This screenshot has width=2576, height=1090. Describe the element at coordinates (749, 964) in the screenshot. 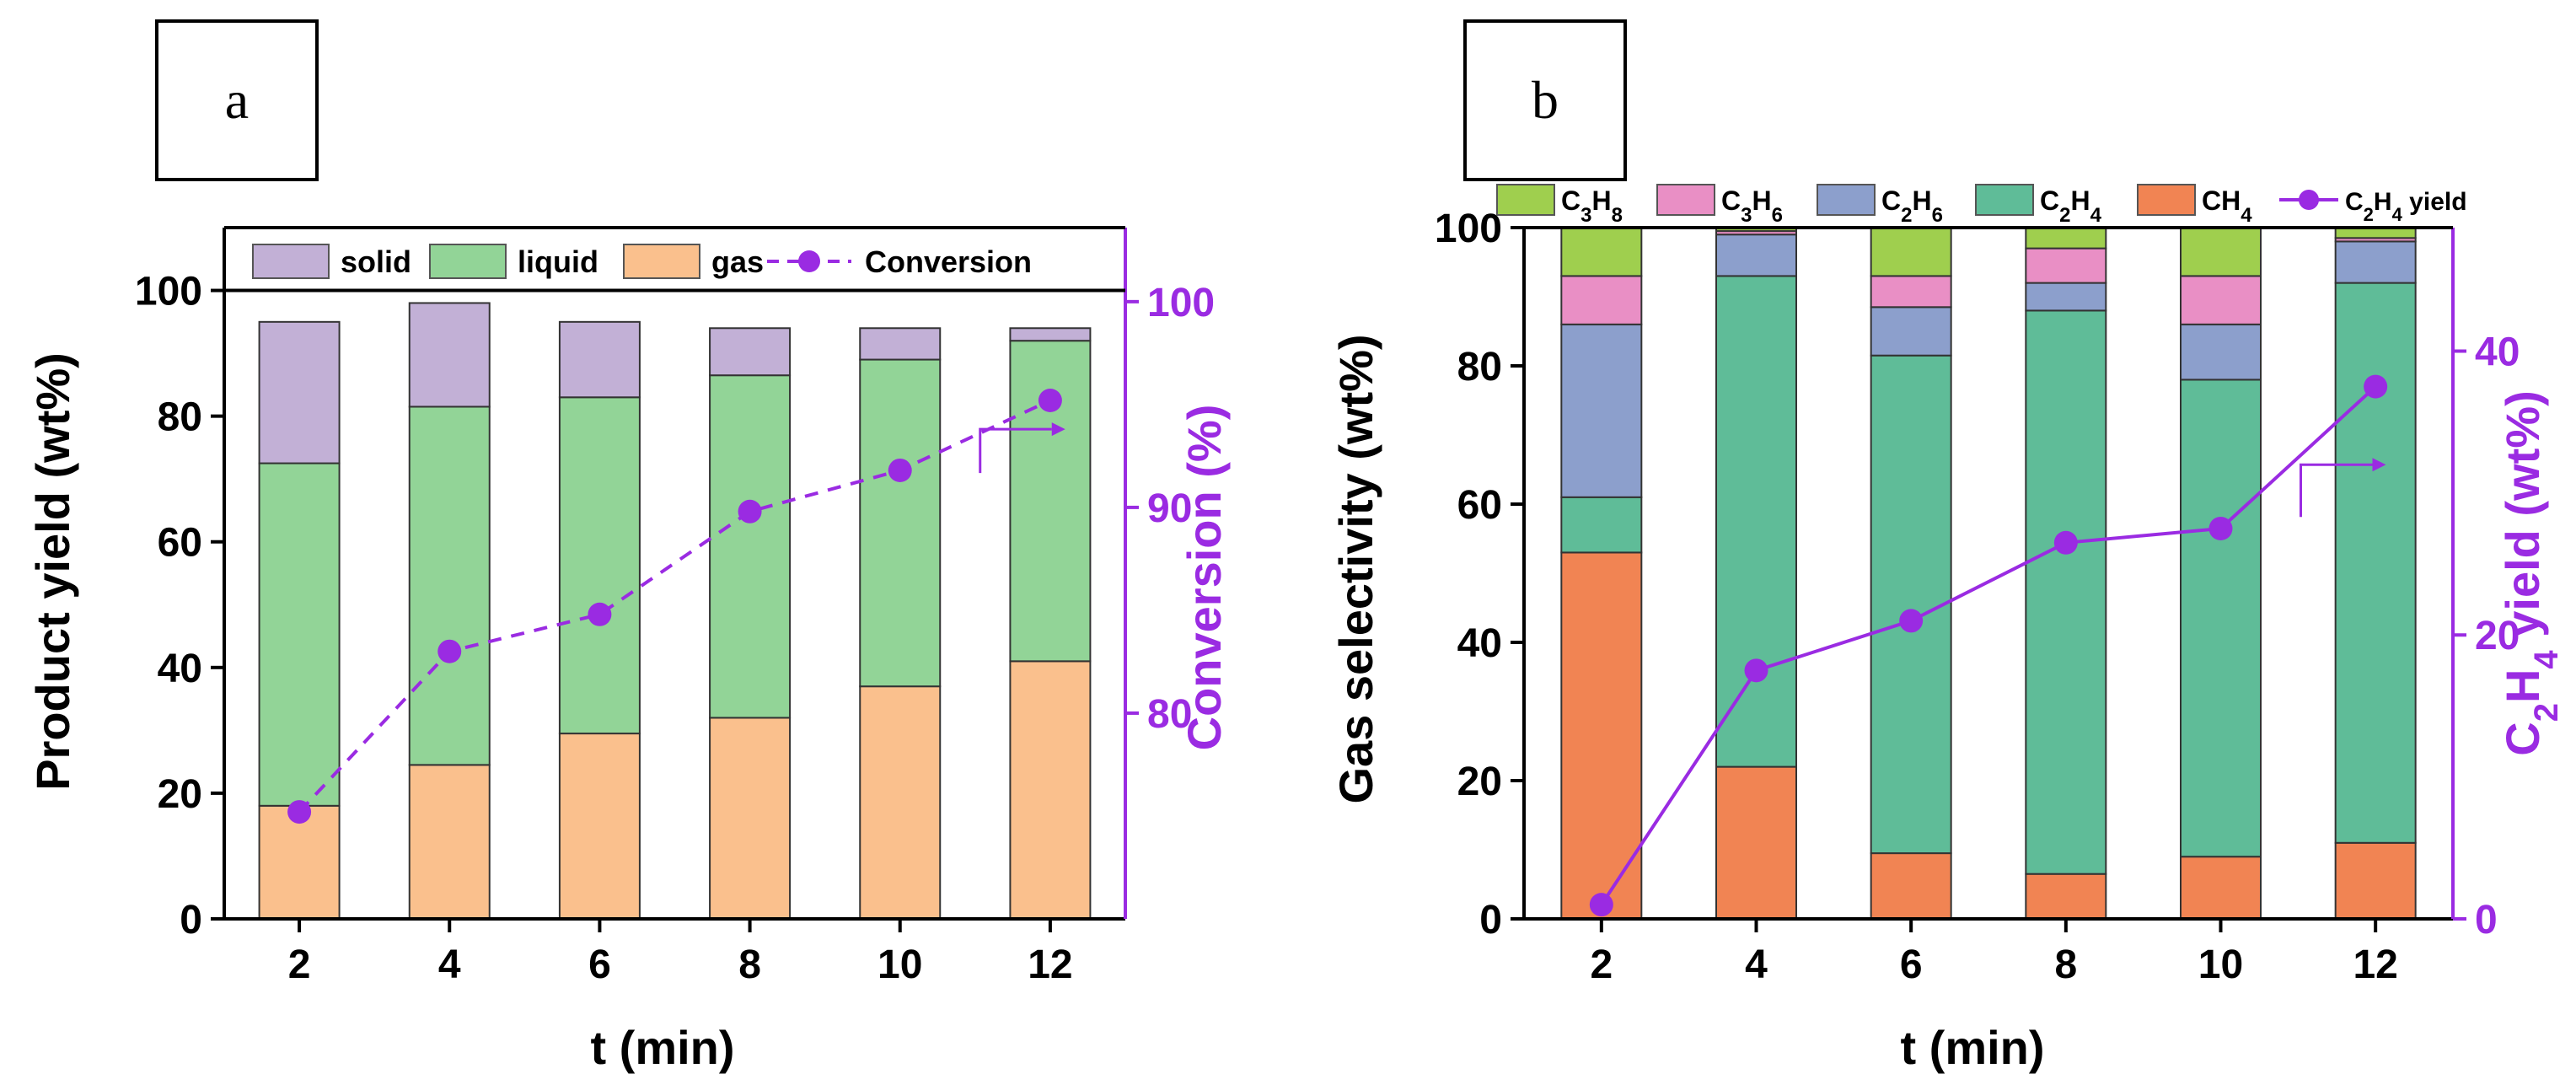

I see `chart-a-xtick-label: 8` at that location.